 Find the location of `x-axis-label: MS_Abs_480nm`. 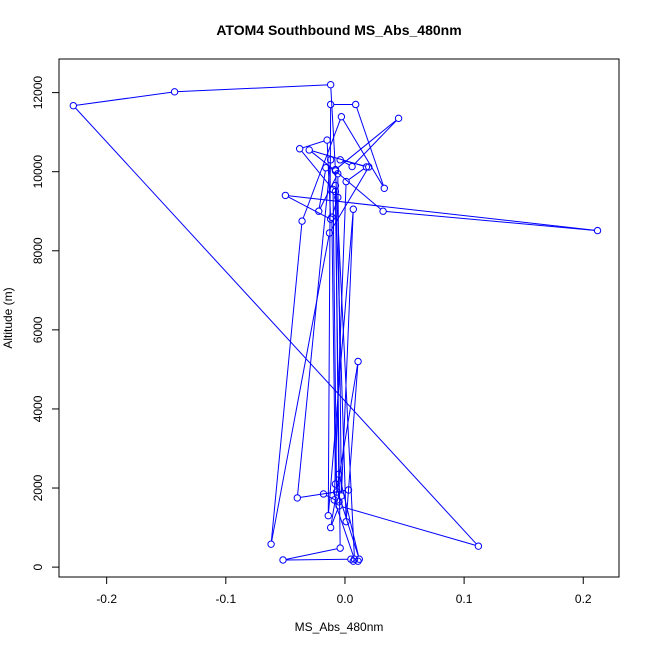

x-axis-label: MS_Abs_480nm is located at coordinates (339, 627).